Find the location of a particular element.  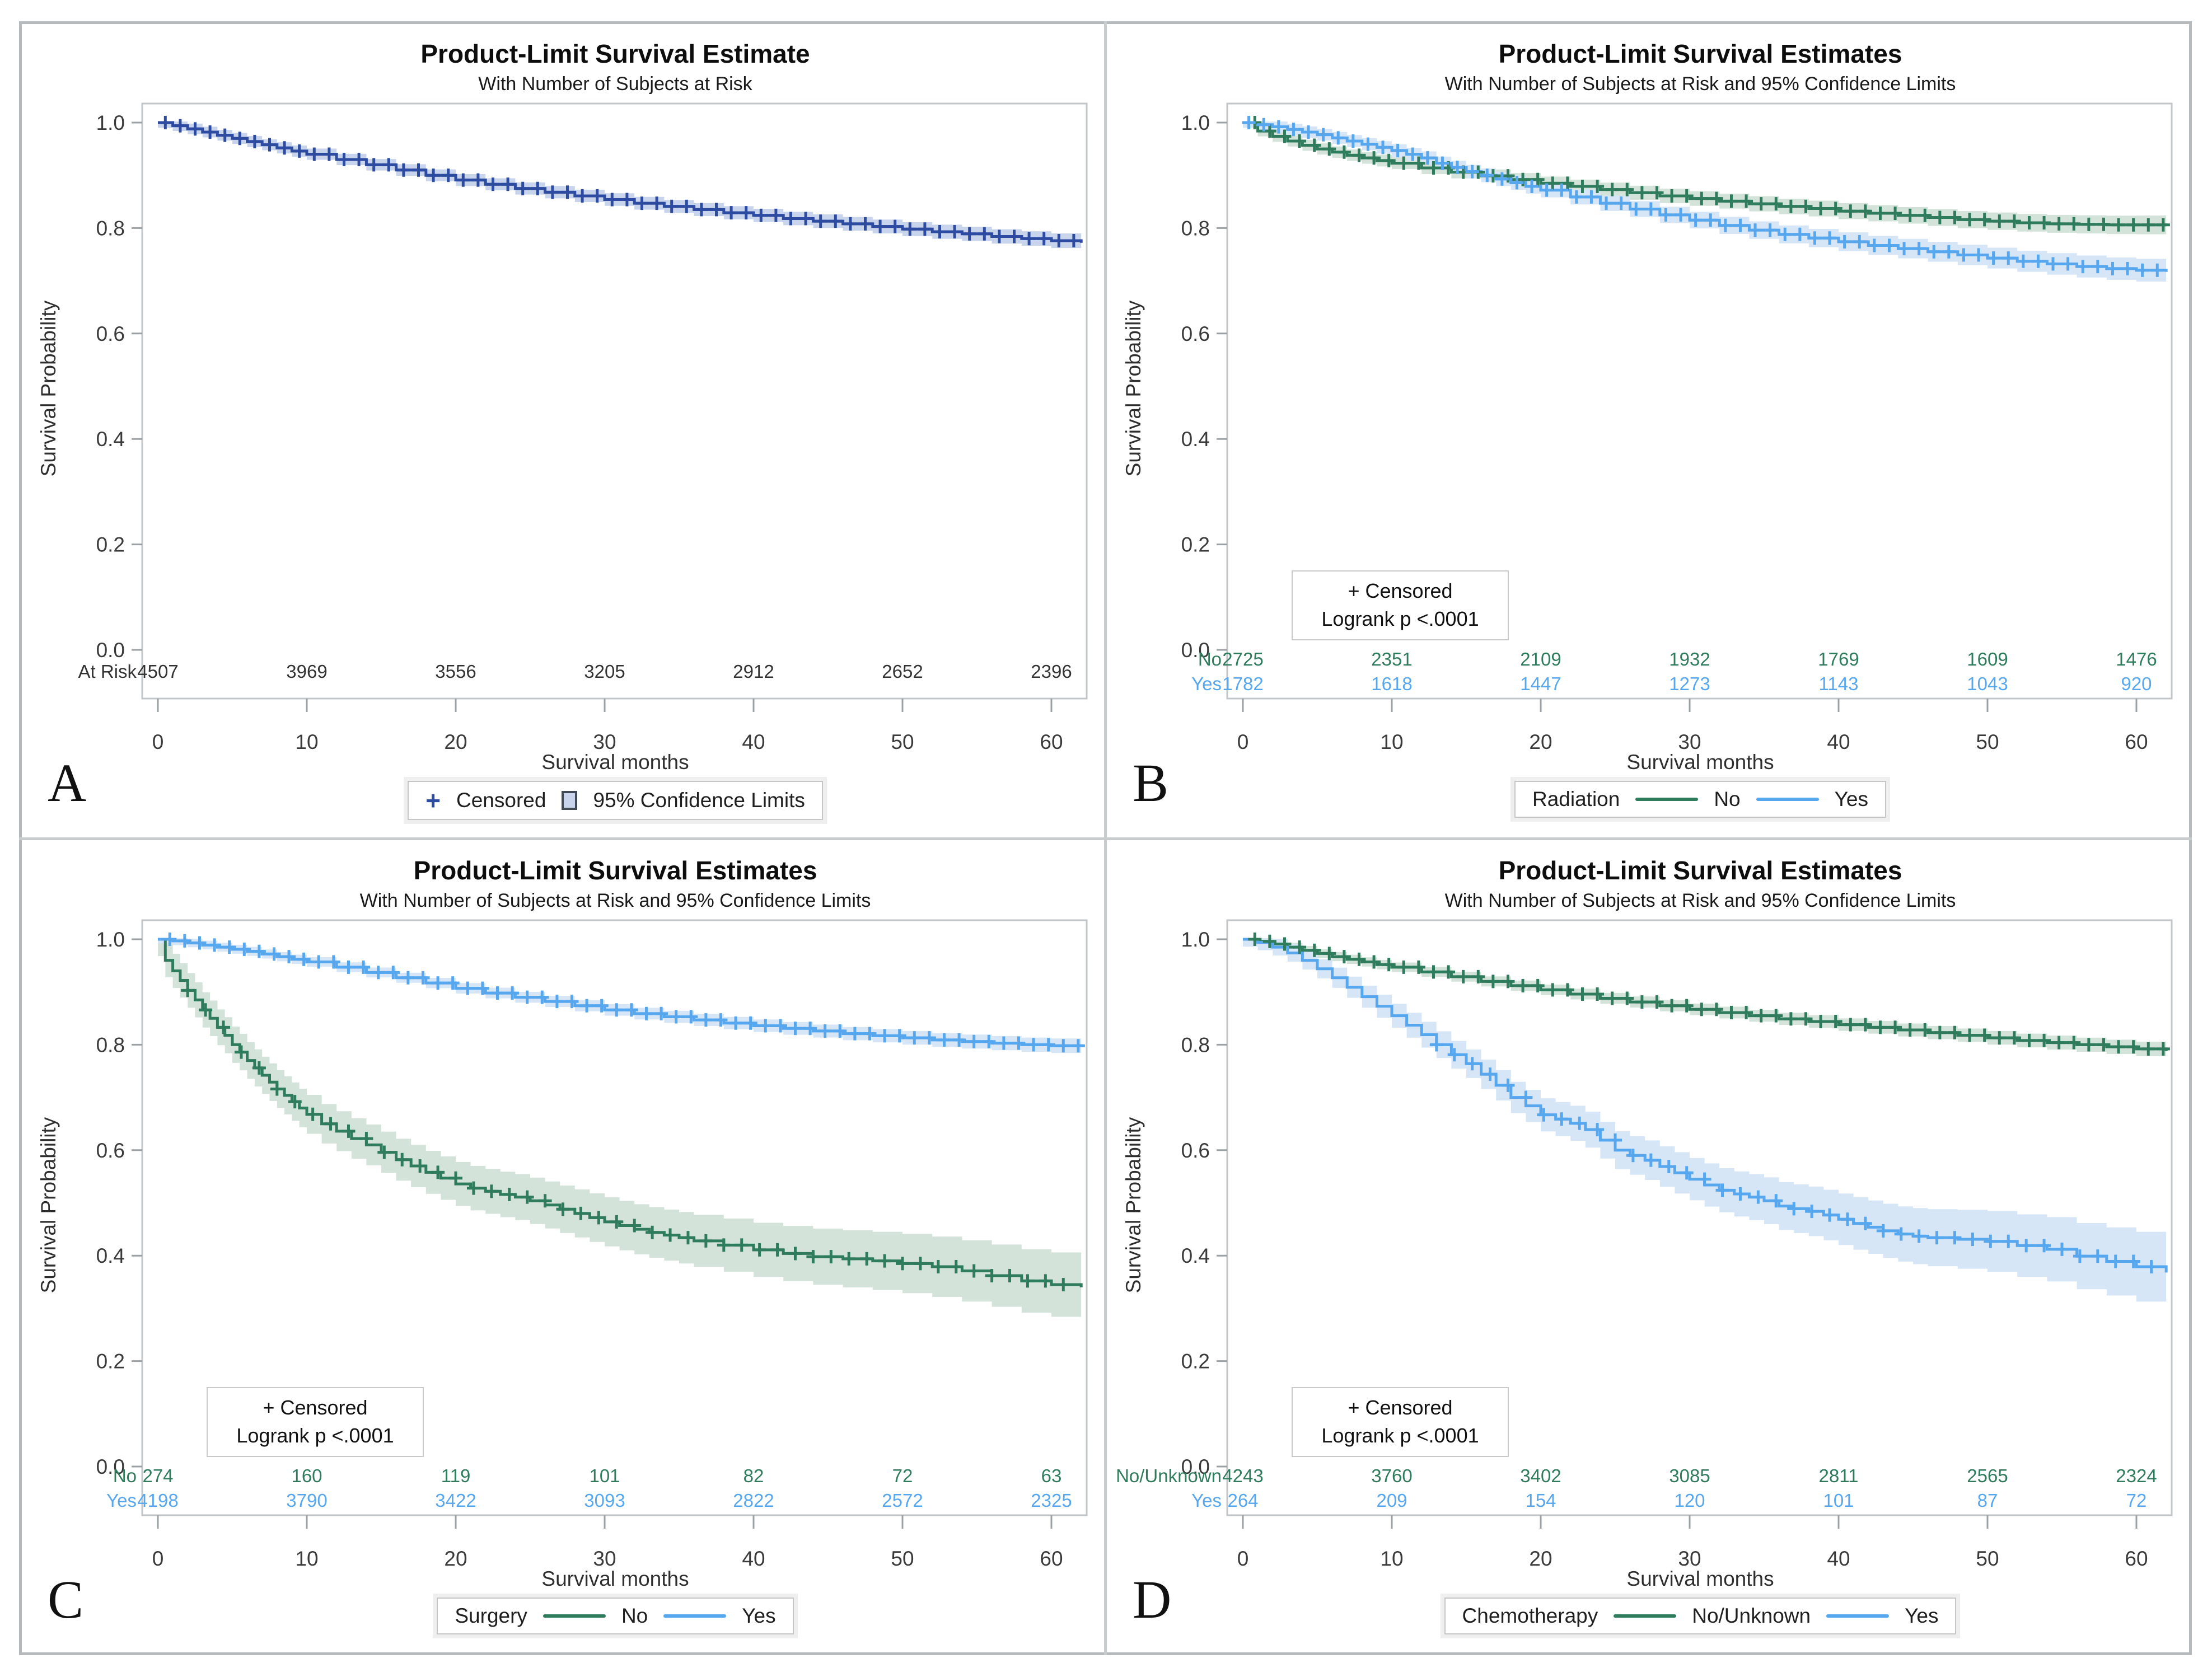

svg-text: 3760 is located at coordinates (1391, 1476).